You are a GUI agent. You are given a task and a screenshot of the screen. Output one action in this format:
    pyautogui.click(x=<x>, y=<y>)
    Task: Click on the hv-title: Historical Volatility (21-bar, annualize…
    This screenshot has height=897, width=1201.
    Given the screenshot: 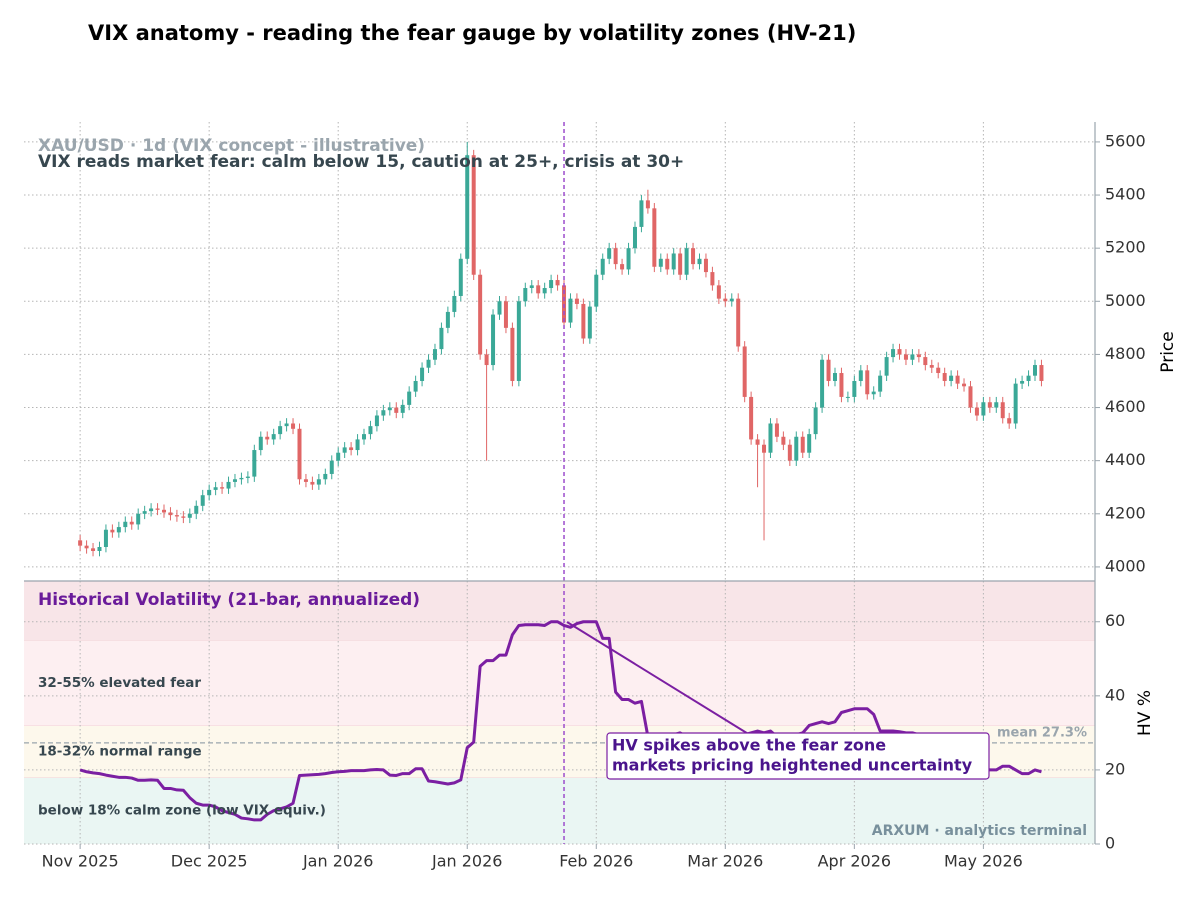 What is the action you would take?
    pyautogui.click(x=229, y=600)
    